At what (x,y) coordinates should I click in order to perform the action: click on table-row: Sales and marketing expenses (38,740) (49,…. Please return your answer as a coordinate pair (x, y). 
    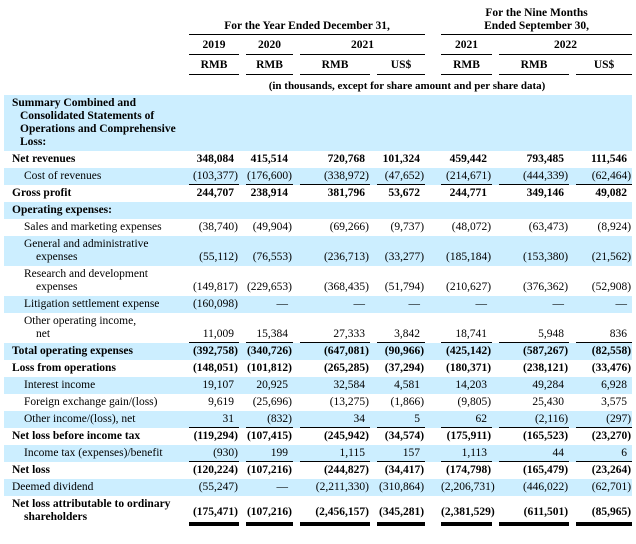
    Looking at the image, I should click on (318, 227).